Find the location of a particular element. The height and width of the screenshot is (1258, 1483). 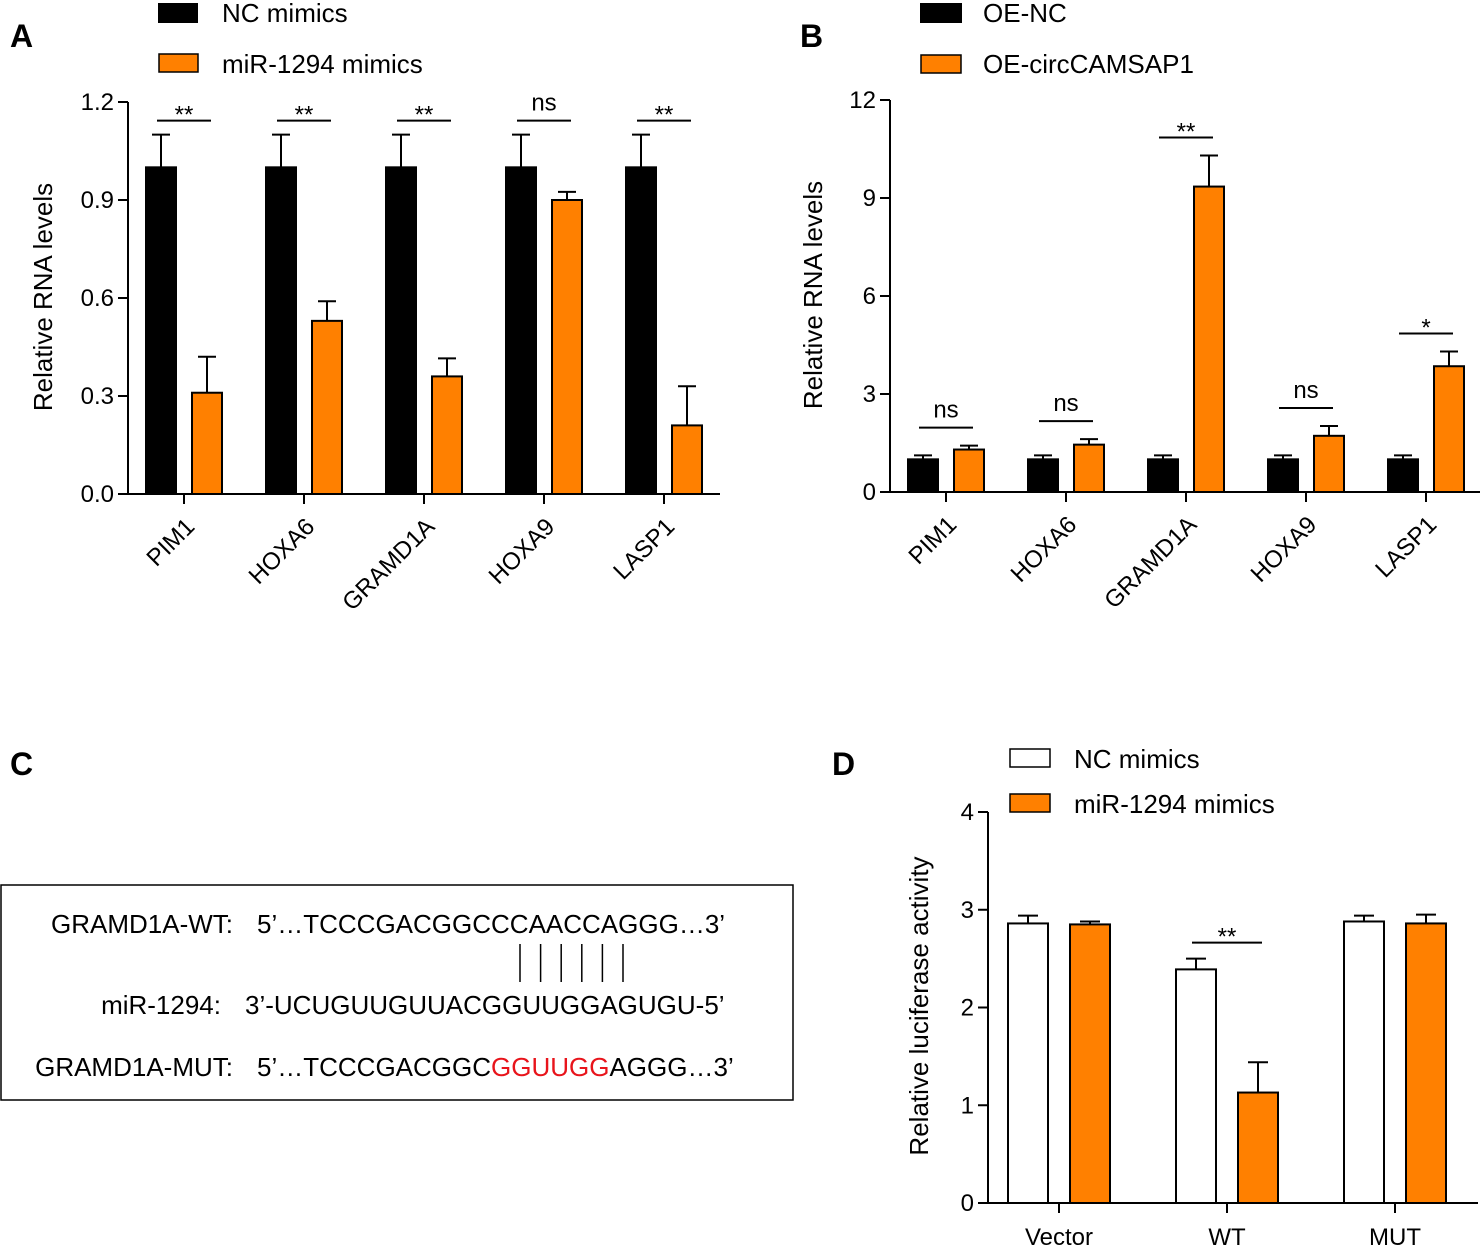

a-y-tick-label: 0.3 is located at coordinates (97, 396).